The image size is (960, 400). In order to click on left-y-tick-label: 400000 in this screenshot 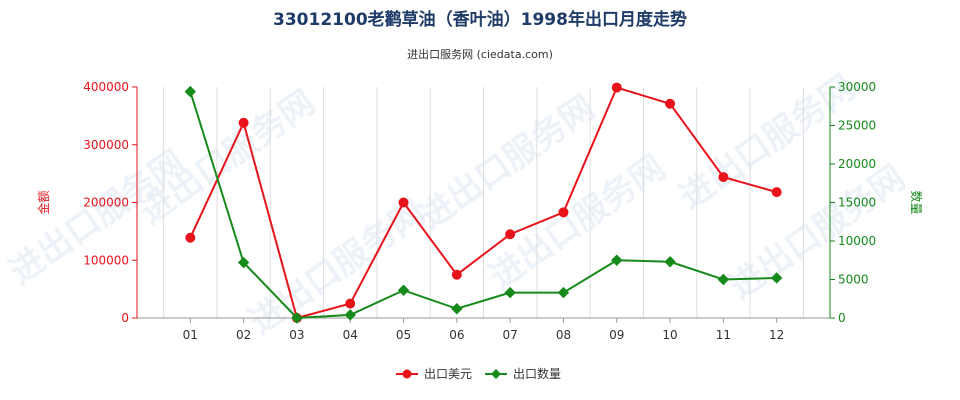, I will do `click(106, 87)`.